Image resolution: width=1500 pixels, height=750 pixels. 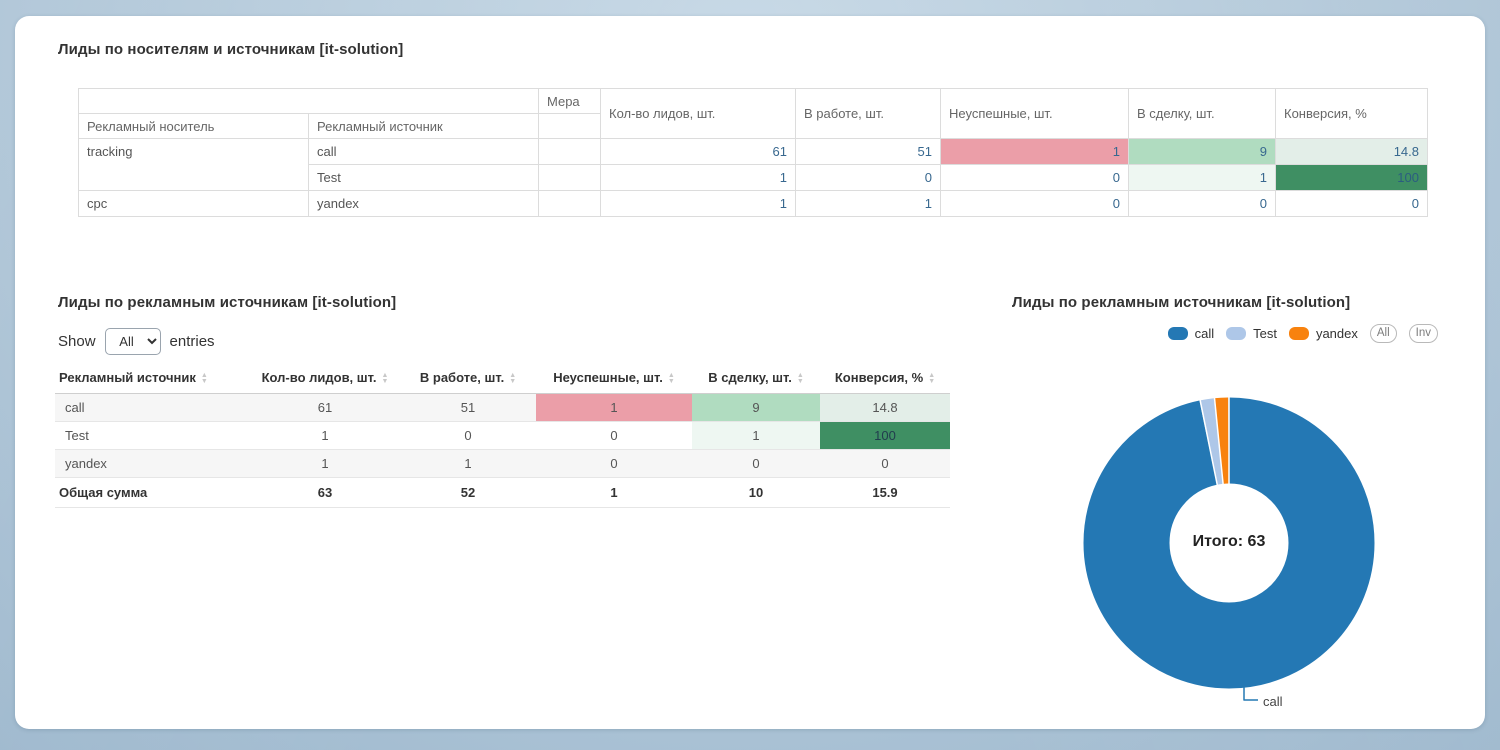 What do you see at coordinates (868, 203) in the screenshot?
I see `pivot-in-progress-cell: 1` at bounding box center [868, 203].